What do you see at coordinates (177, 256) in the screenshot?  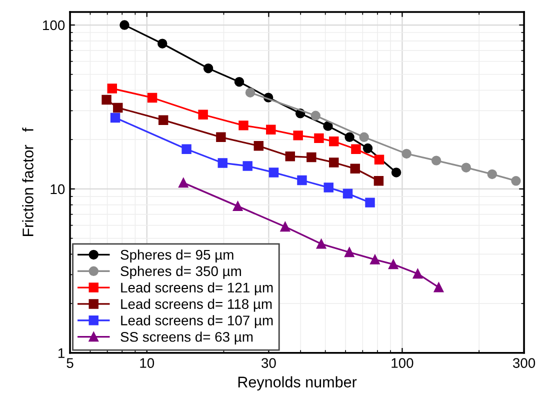 I see `legend-label: Spheres d= 95 µm` at bounding box center [177, 256].